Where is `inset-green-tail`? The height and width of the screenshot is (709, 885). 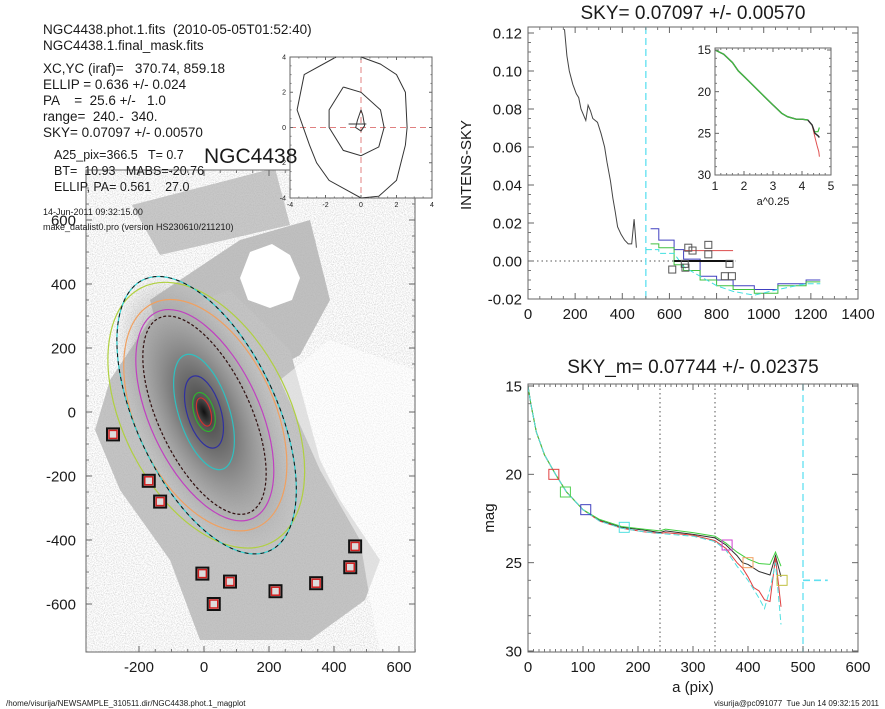 inset-green-tail is located at coordinates (817, 130).